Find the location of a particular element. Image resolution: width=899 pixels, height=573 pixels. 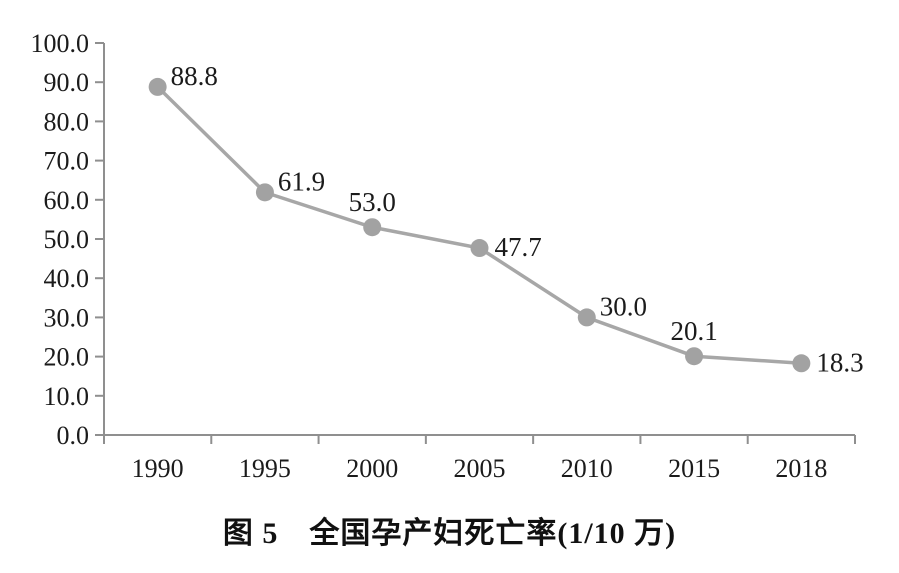

x-tick-label: 1995 is located at coordinates (265, 468).